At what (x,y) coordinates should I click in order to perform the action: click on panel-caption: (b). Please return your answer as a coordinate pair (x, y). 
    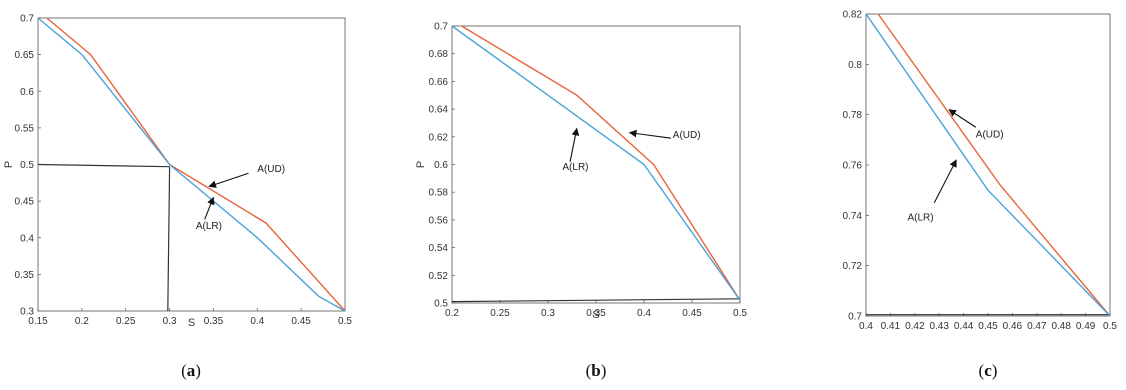
    Looking at the image, I should click on (596, 370).